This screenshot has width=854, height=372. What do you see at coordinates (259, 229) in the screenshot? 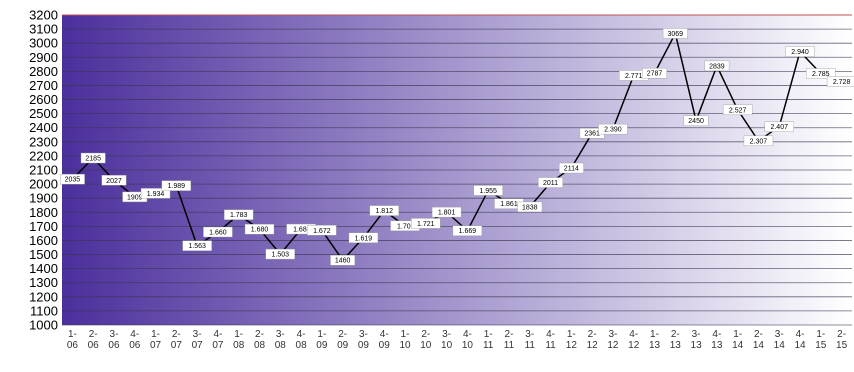
I see `data-label: 1.680` at bounding box center [259, 229].